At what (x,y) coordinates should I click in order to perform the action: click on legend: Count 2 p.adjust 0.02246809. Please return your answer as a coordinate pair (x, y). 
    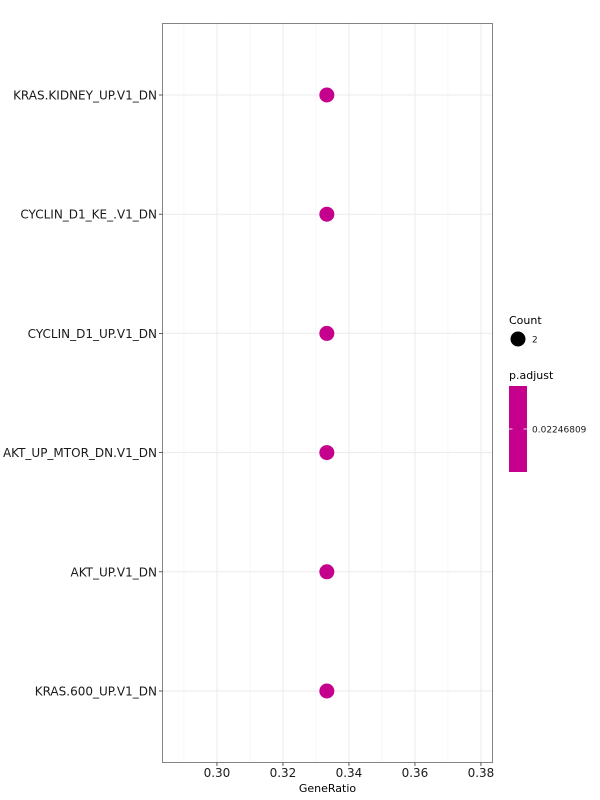
    Looking at the image, I should click on (548, 393).